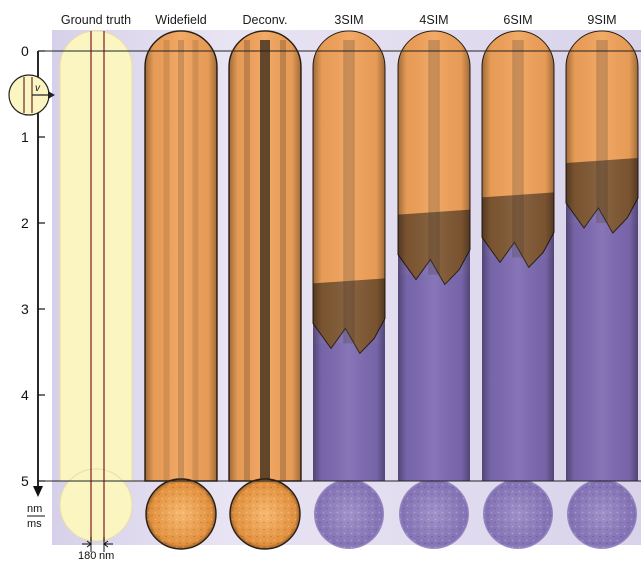 The width and height of the screenshot is (641, 561). I want to click on column-header-3sim: 3SIM, so click(348, 20).